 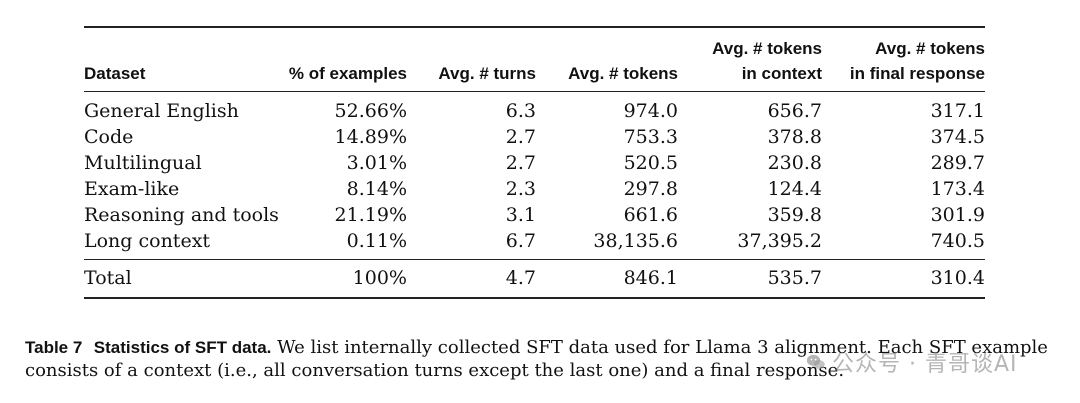 What do you see at coordinates (957, 241) in the screenshot?
I see `cell-tokens-final: 740.5` at bounding box center [957, 241].